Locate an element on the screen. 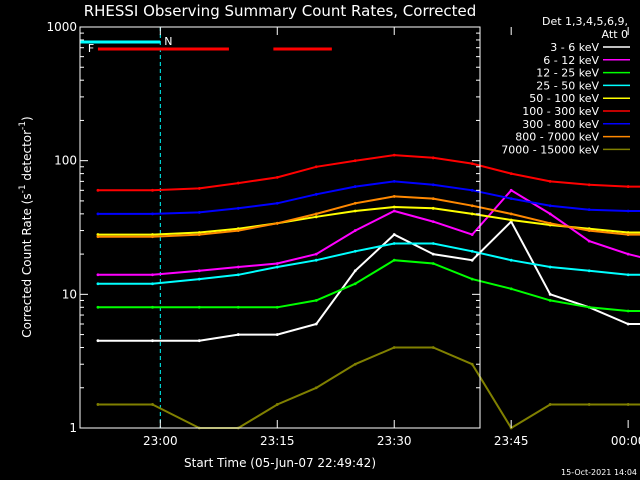 The height and width of the screenshot is (480, 640). legend-entry-label: 3 - 6 keV is located at coordinates (574, 47).